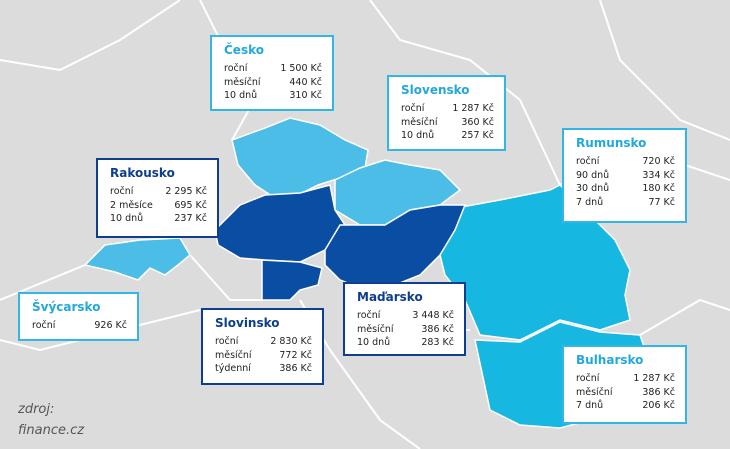 The image size is (730, 449). Describe the element at coordinates (611, 143) in the screenshot. I see `country-name: Rumunsko` at that location.